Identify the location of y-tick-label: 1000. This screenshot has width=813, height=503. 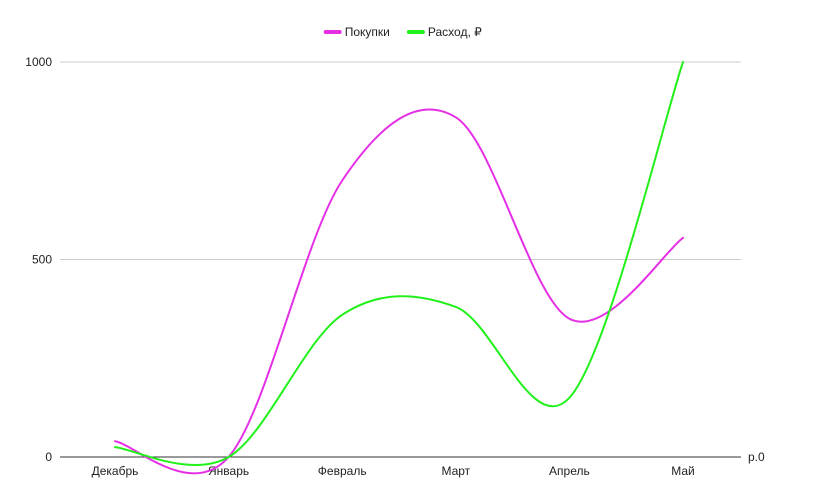
(38, 62).